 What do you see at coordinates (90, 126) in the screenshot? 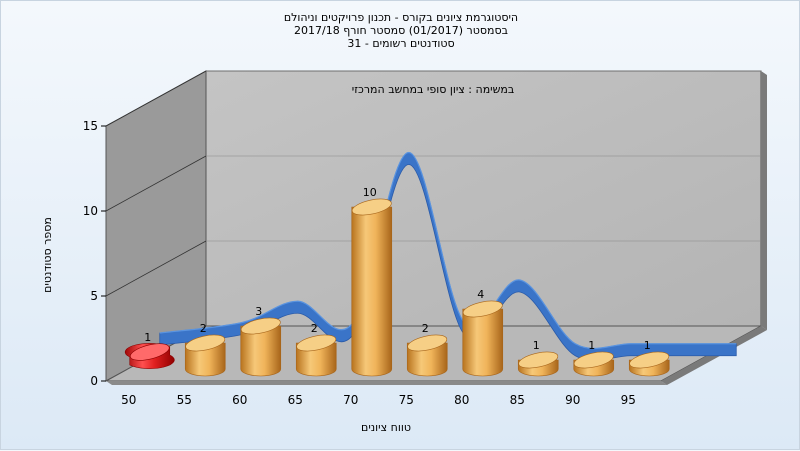
I see `y-tick-label: 15` at bounding box center [90, 126].